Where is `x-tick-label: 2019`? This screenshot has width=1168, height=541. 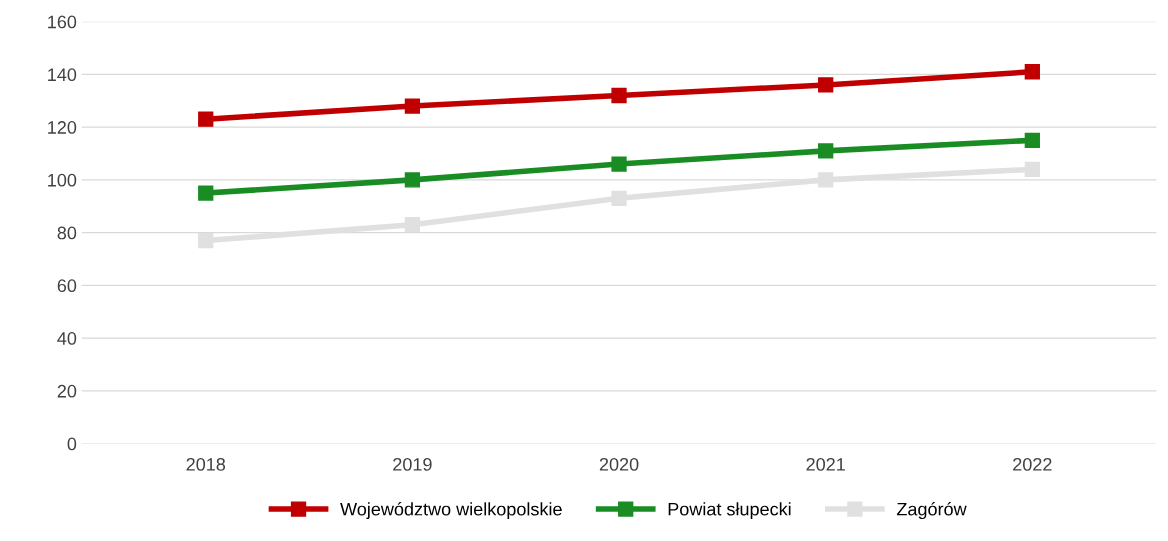 x-tick-label: 2019 is located at coordinates (412, 464).